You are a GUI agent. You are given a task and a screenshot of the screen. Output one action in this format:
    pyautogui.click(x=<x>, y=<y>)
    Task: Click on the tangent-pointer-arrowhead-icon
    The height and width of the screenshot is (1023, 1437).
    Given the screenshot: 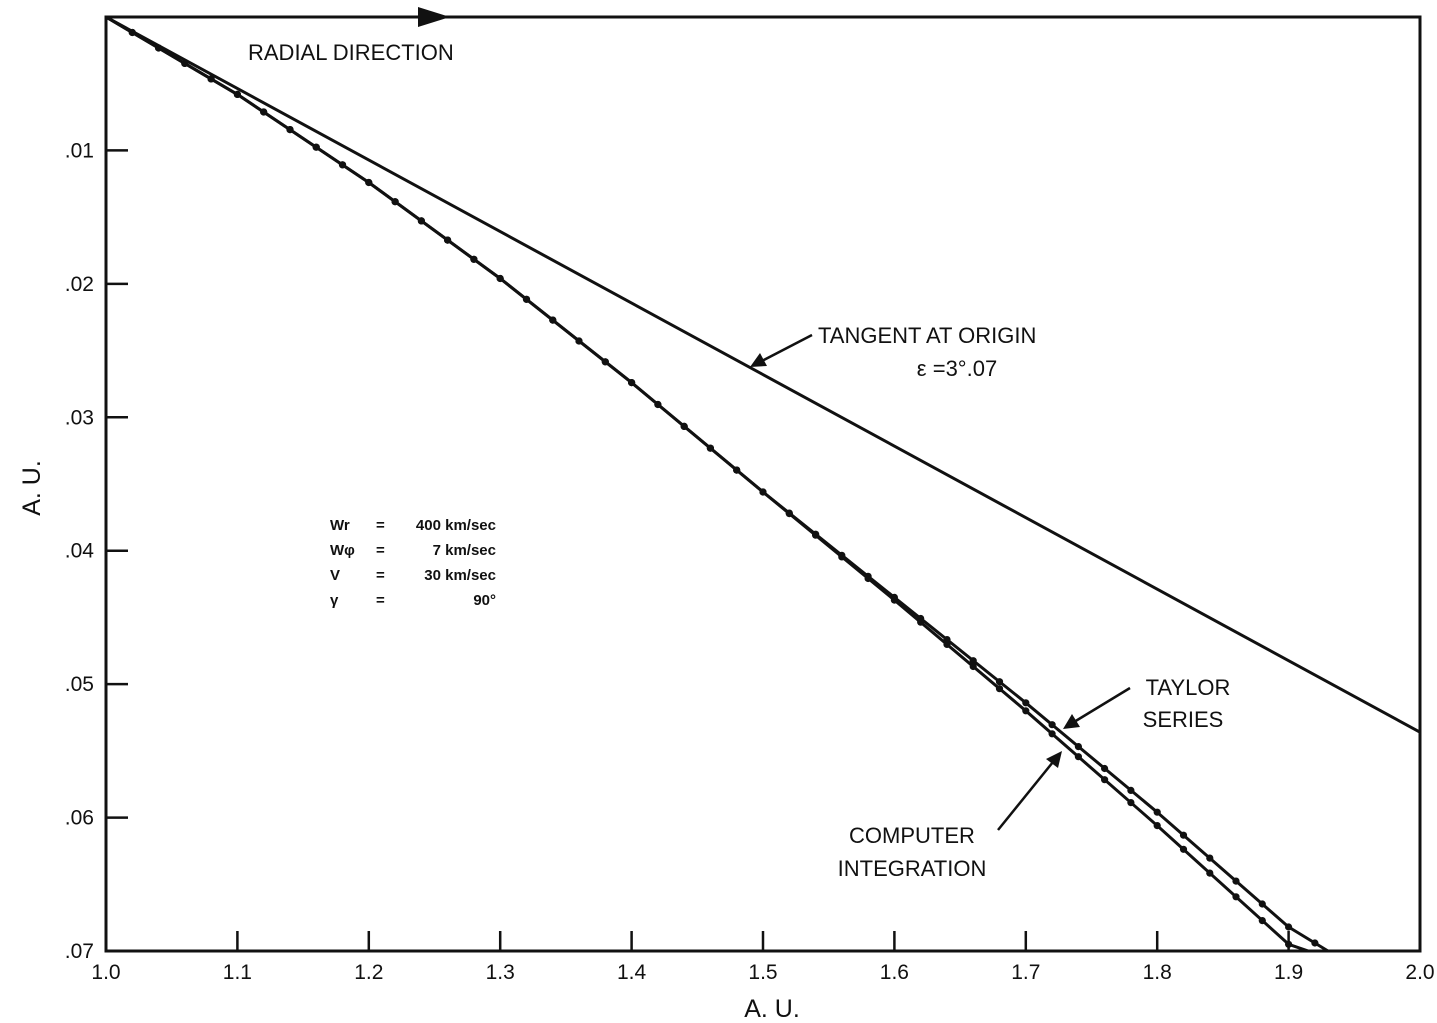 What is the action you would take?
    pyautogui.click(x=758, y=360)
    